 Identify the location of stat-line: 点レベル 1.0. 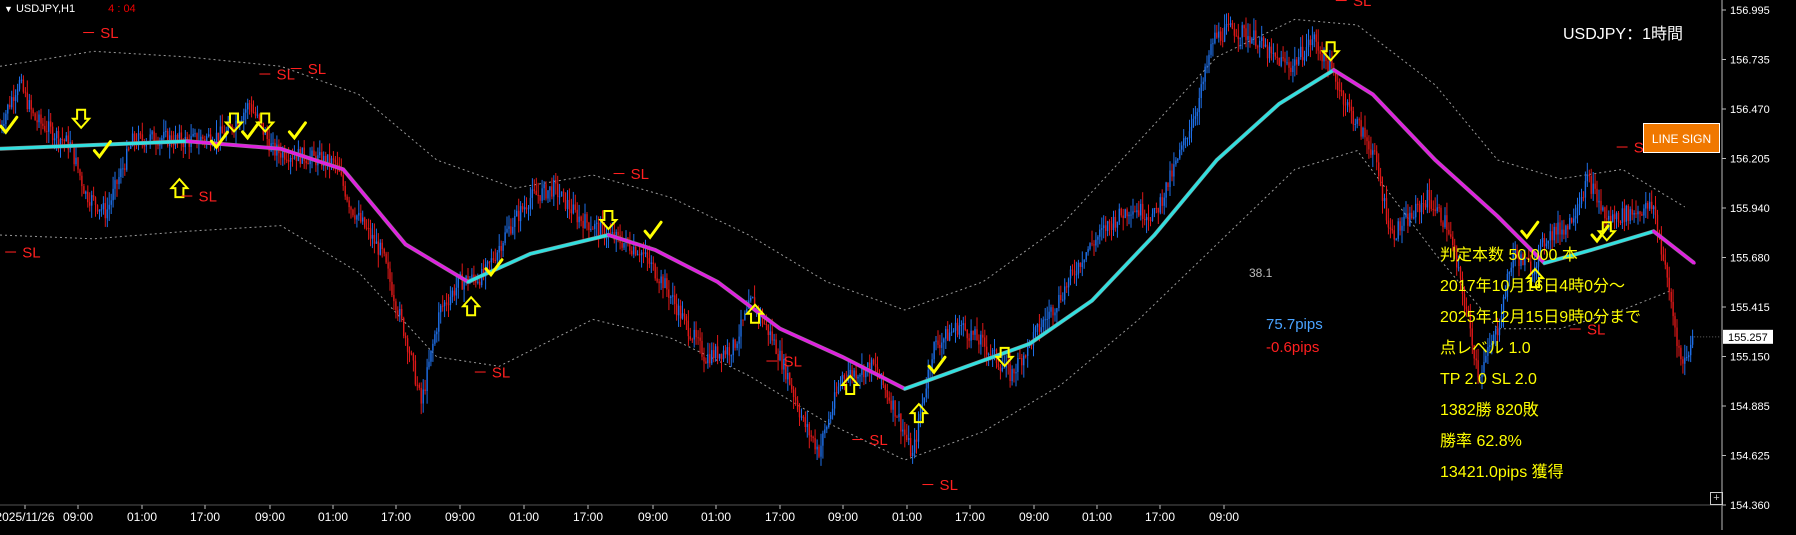
(1485, 348).